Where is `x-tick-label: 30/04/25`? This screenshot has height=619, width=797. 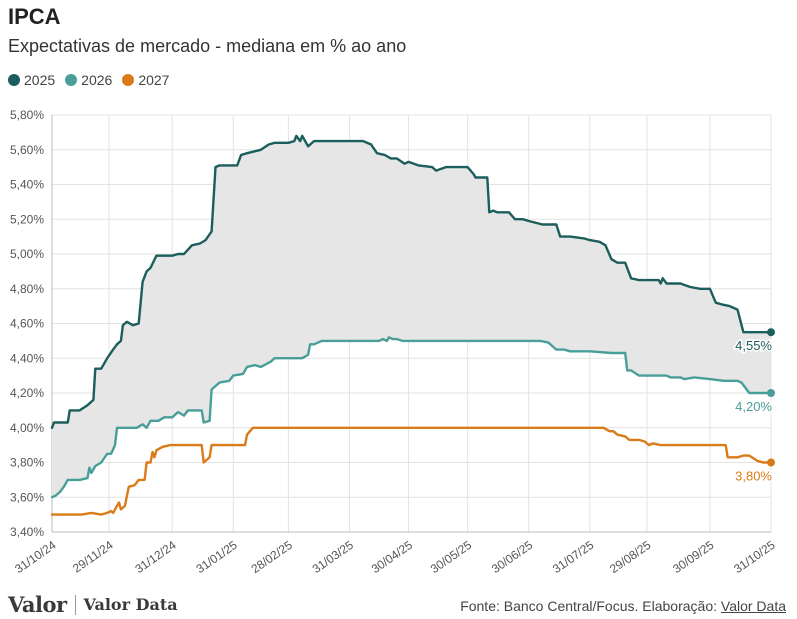 x-tick-label: 30/04/25 is located at coordinates (392, 557).